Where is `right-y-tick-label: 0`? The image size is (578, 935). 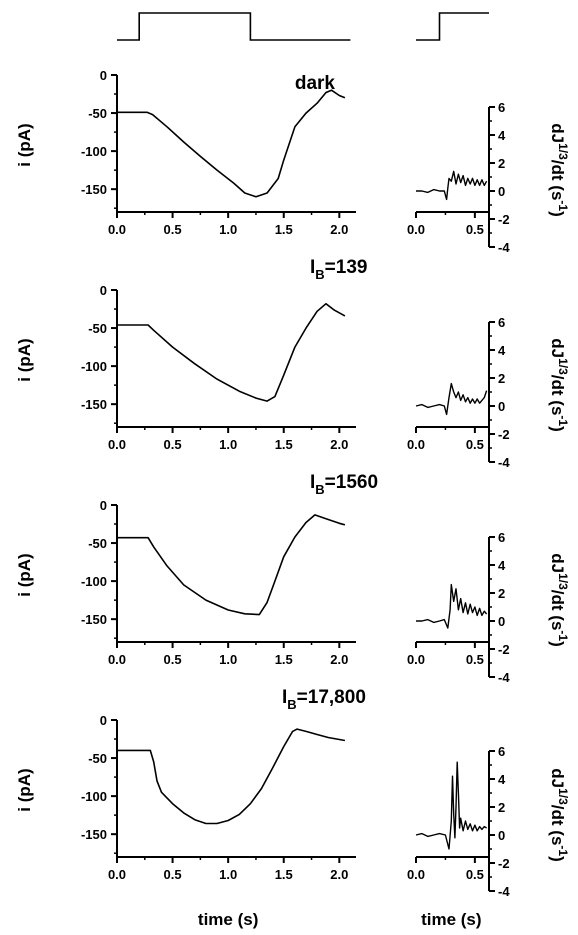
right-y-tick-label: 0 is located at coordinates (501, 621).